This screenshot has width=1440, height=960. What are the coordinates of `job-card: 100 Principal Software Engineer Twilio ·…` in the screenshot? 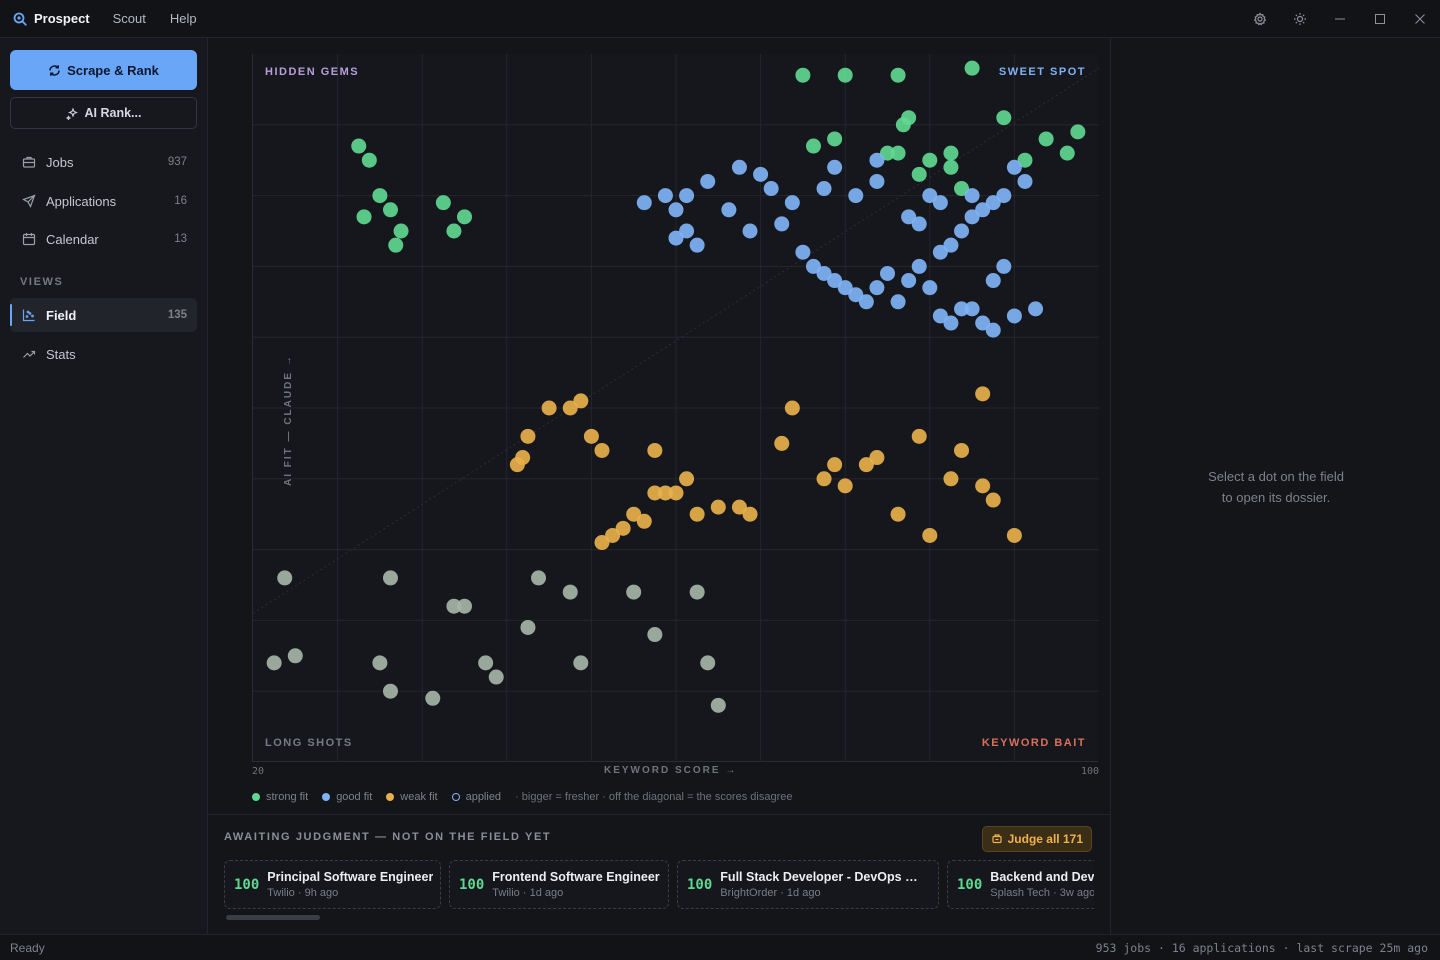 It's located at (332, 884).